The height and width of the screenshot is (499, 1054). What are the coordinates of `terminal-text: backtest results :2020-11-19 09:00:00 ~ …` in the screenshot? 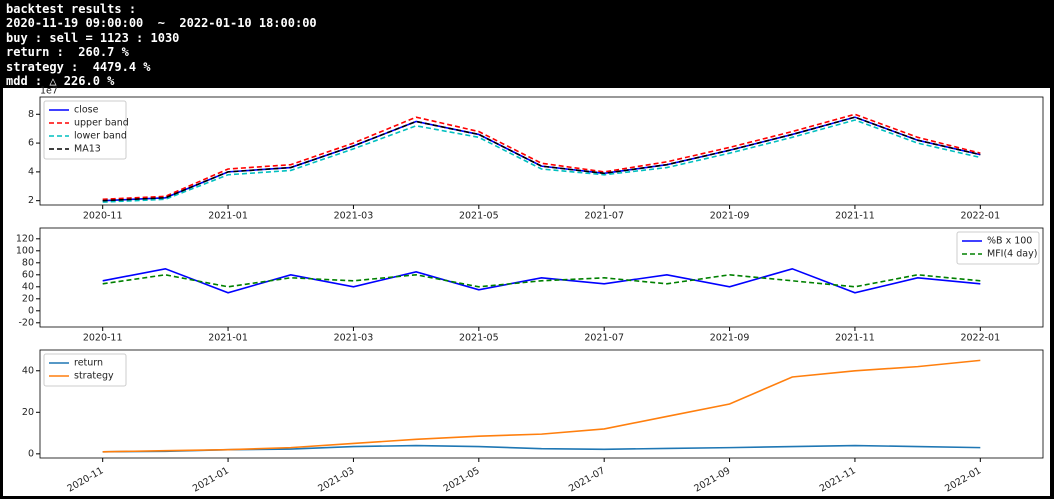 It's located at (161, 45).